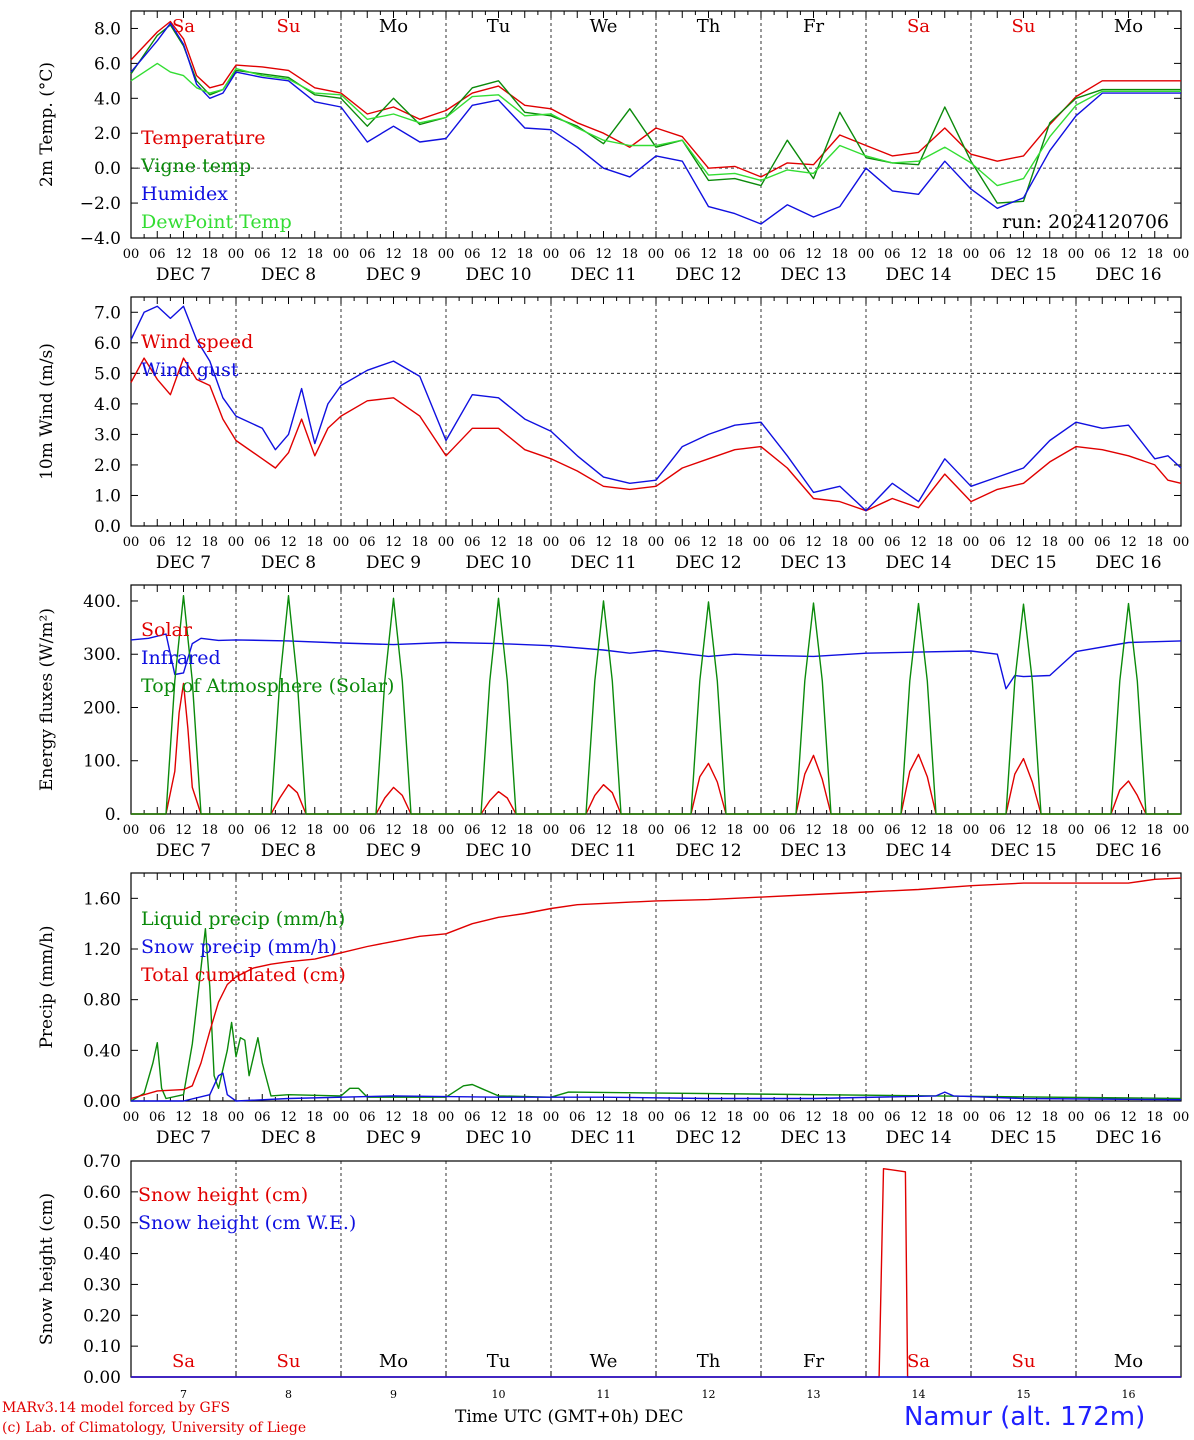 The image size is (1194, 1440). What do you see at coordinates (1024, 1394) in the screenshot?
I see `day-number-label: 15` at bounding box center [1024, 1394].